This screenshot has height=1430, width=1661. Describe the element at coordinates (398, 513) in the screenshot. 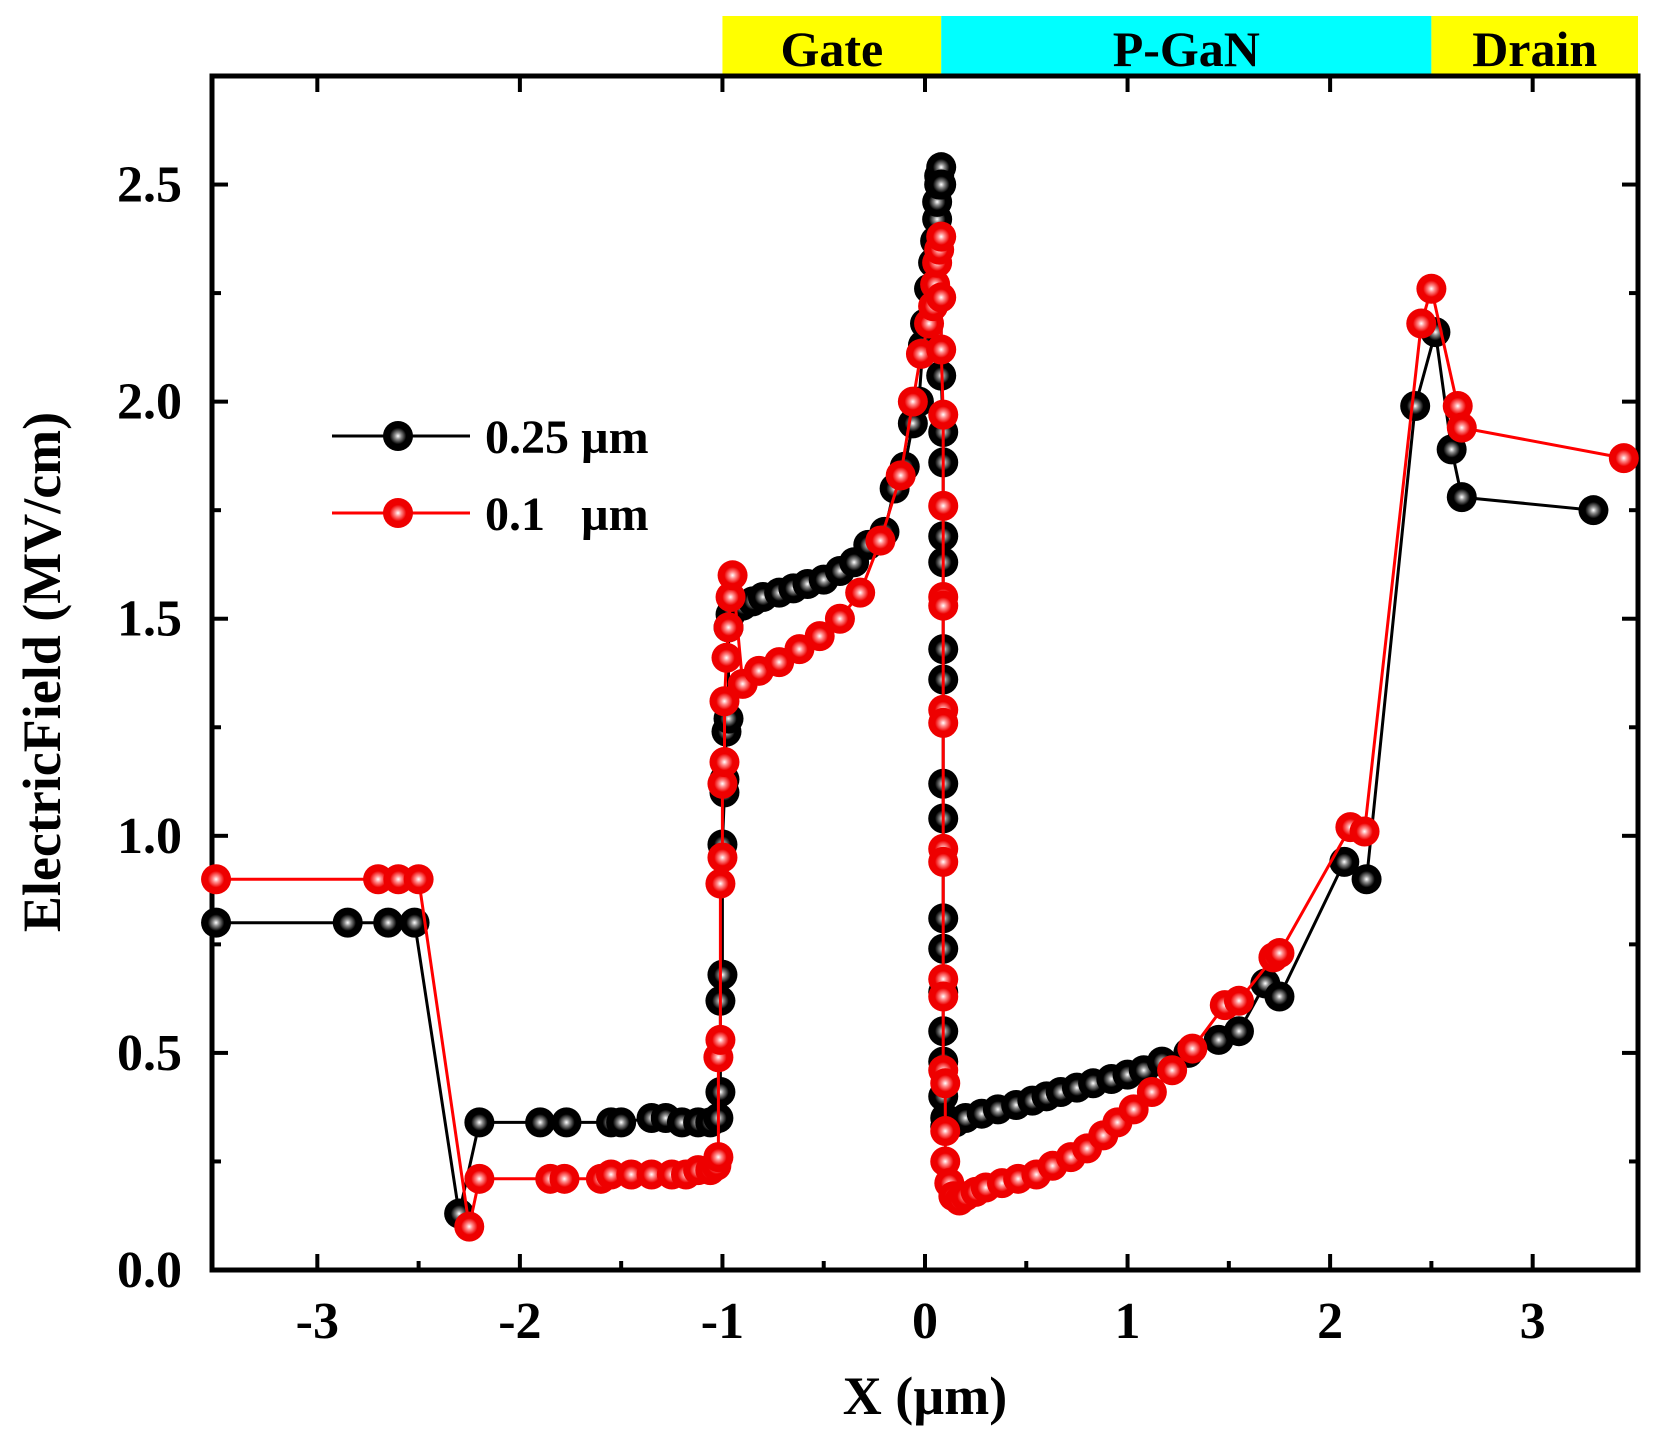

I see `legend-marker-0.1um` at that location.